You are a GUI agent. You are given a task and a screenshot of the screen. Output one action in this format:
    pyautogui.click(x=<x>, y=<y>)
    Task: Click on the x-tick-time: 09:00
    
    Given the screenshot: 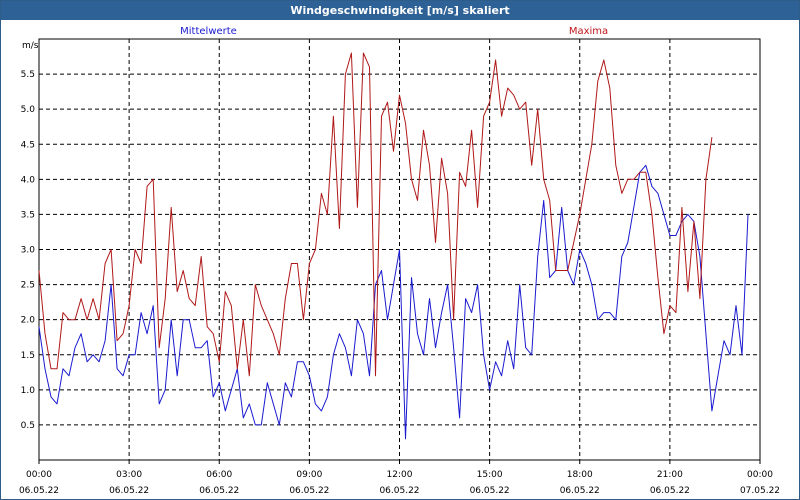 What is the action you would take?
    pyautogui.click(x=309, y=475)
    